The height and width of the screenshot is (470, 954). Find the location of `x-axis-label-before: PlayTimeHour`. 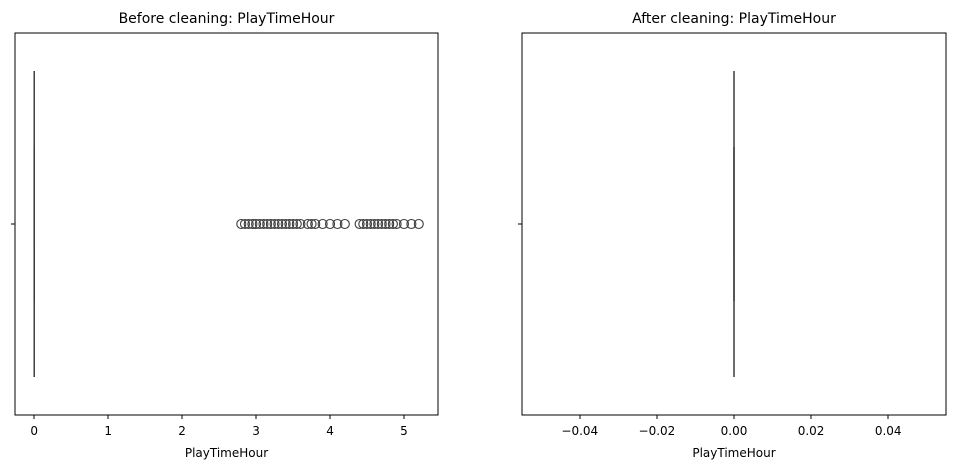

x-axis-label-before: PlayTimeHour is located at coordinates (226, 453).